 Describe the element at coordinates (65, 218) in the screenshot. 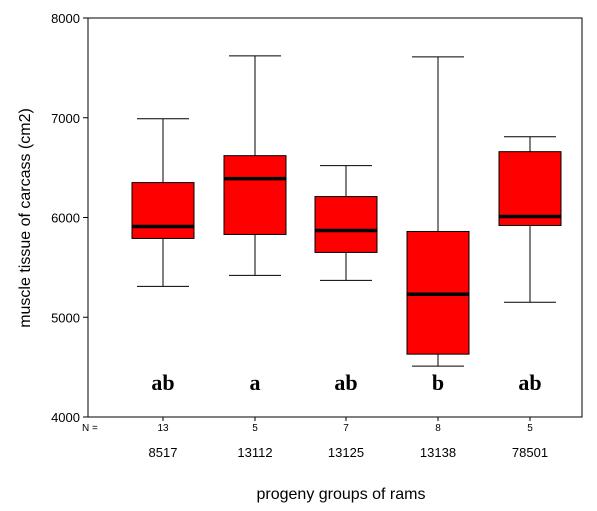

I see `y-tick-label: 6000` at that location.